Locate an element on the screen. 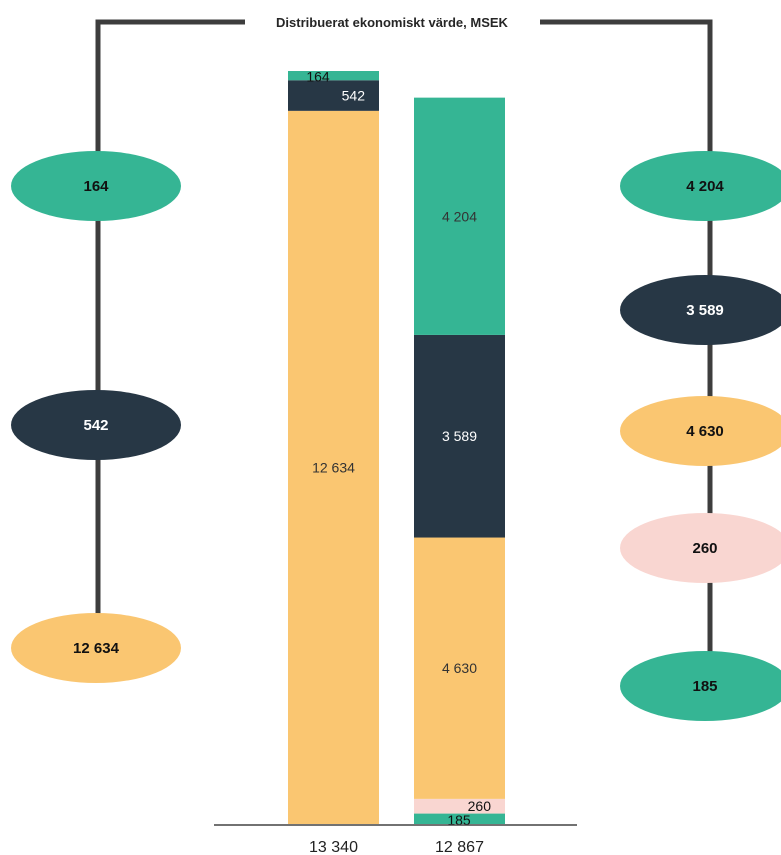 This screenshot has width=781, height=855. title-background is located at coordinates (392, 22).